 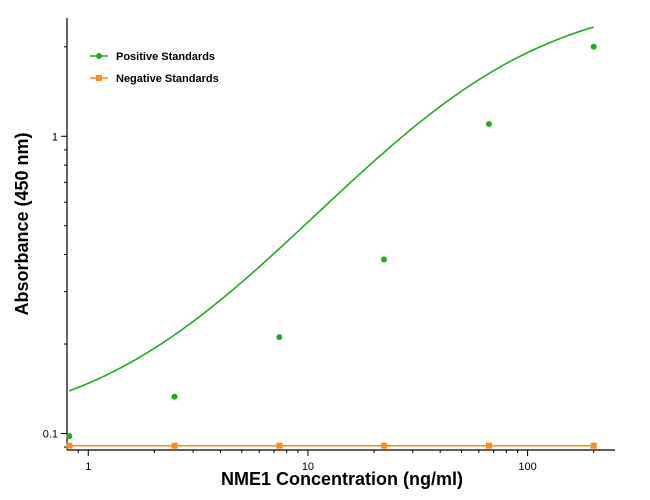 I want to click on legend-label: Negative Standards, so click(x=167, y=79).